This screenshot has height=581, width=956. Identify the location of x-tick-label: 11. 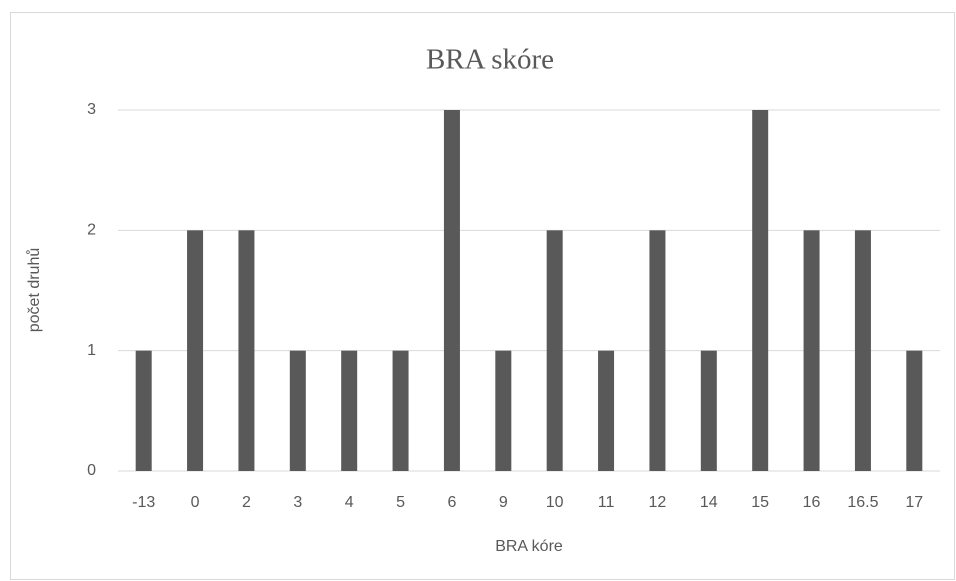
(606, 502).